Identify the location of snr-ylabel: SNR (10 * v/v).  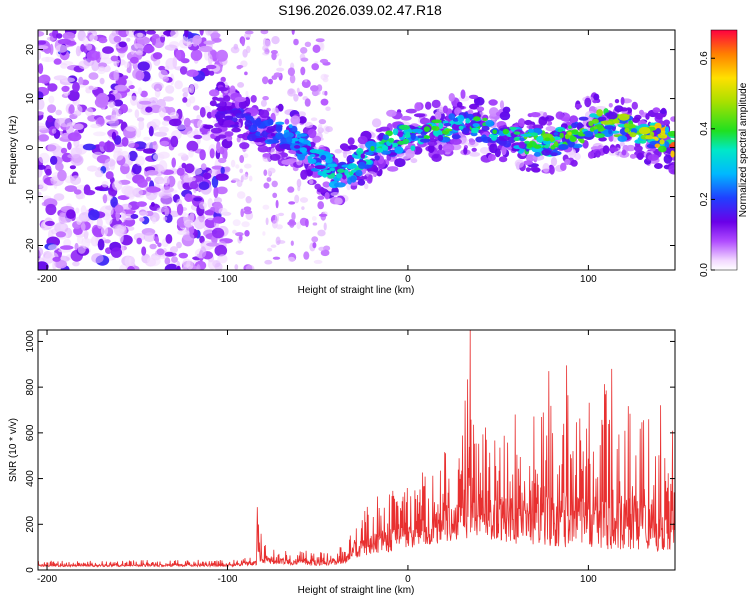
(13, 450).